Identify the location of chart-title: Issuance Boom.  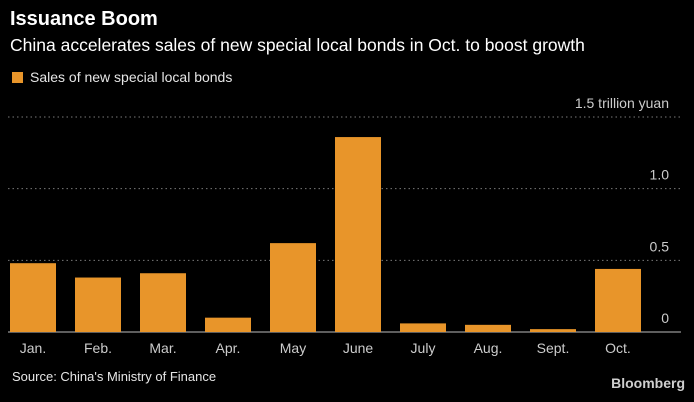
(84, 19).